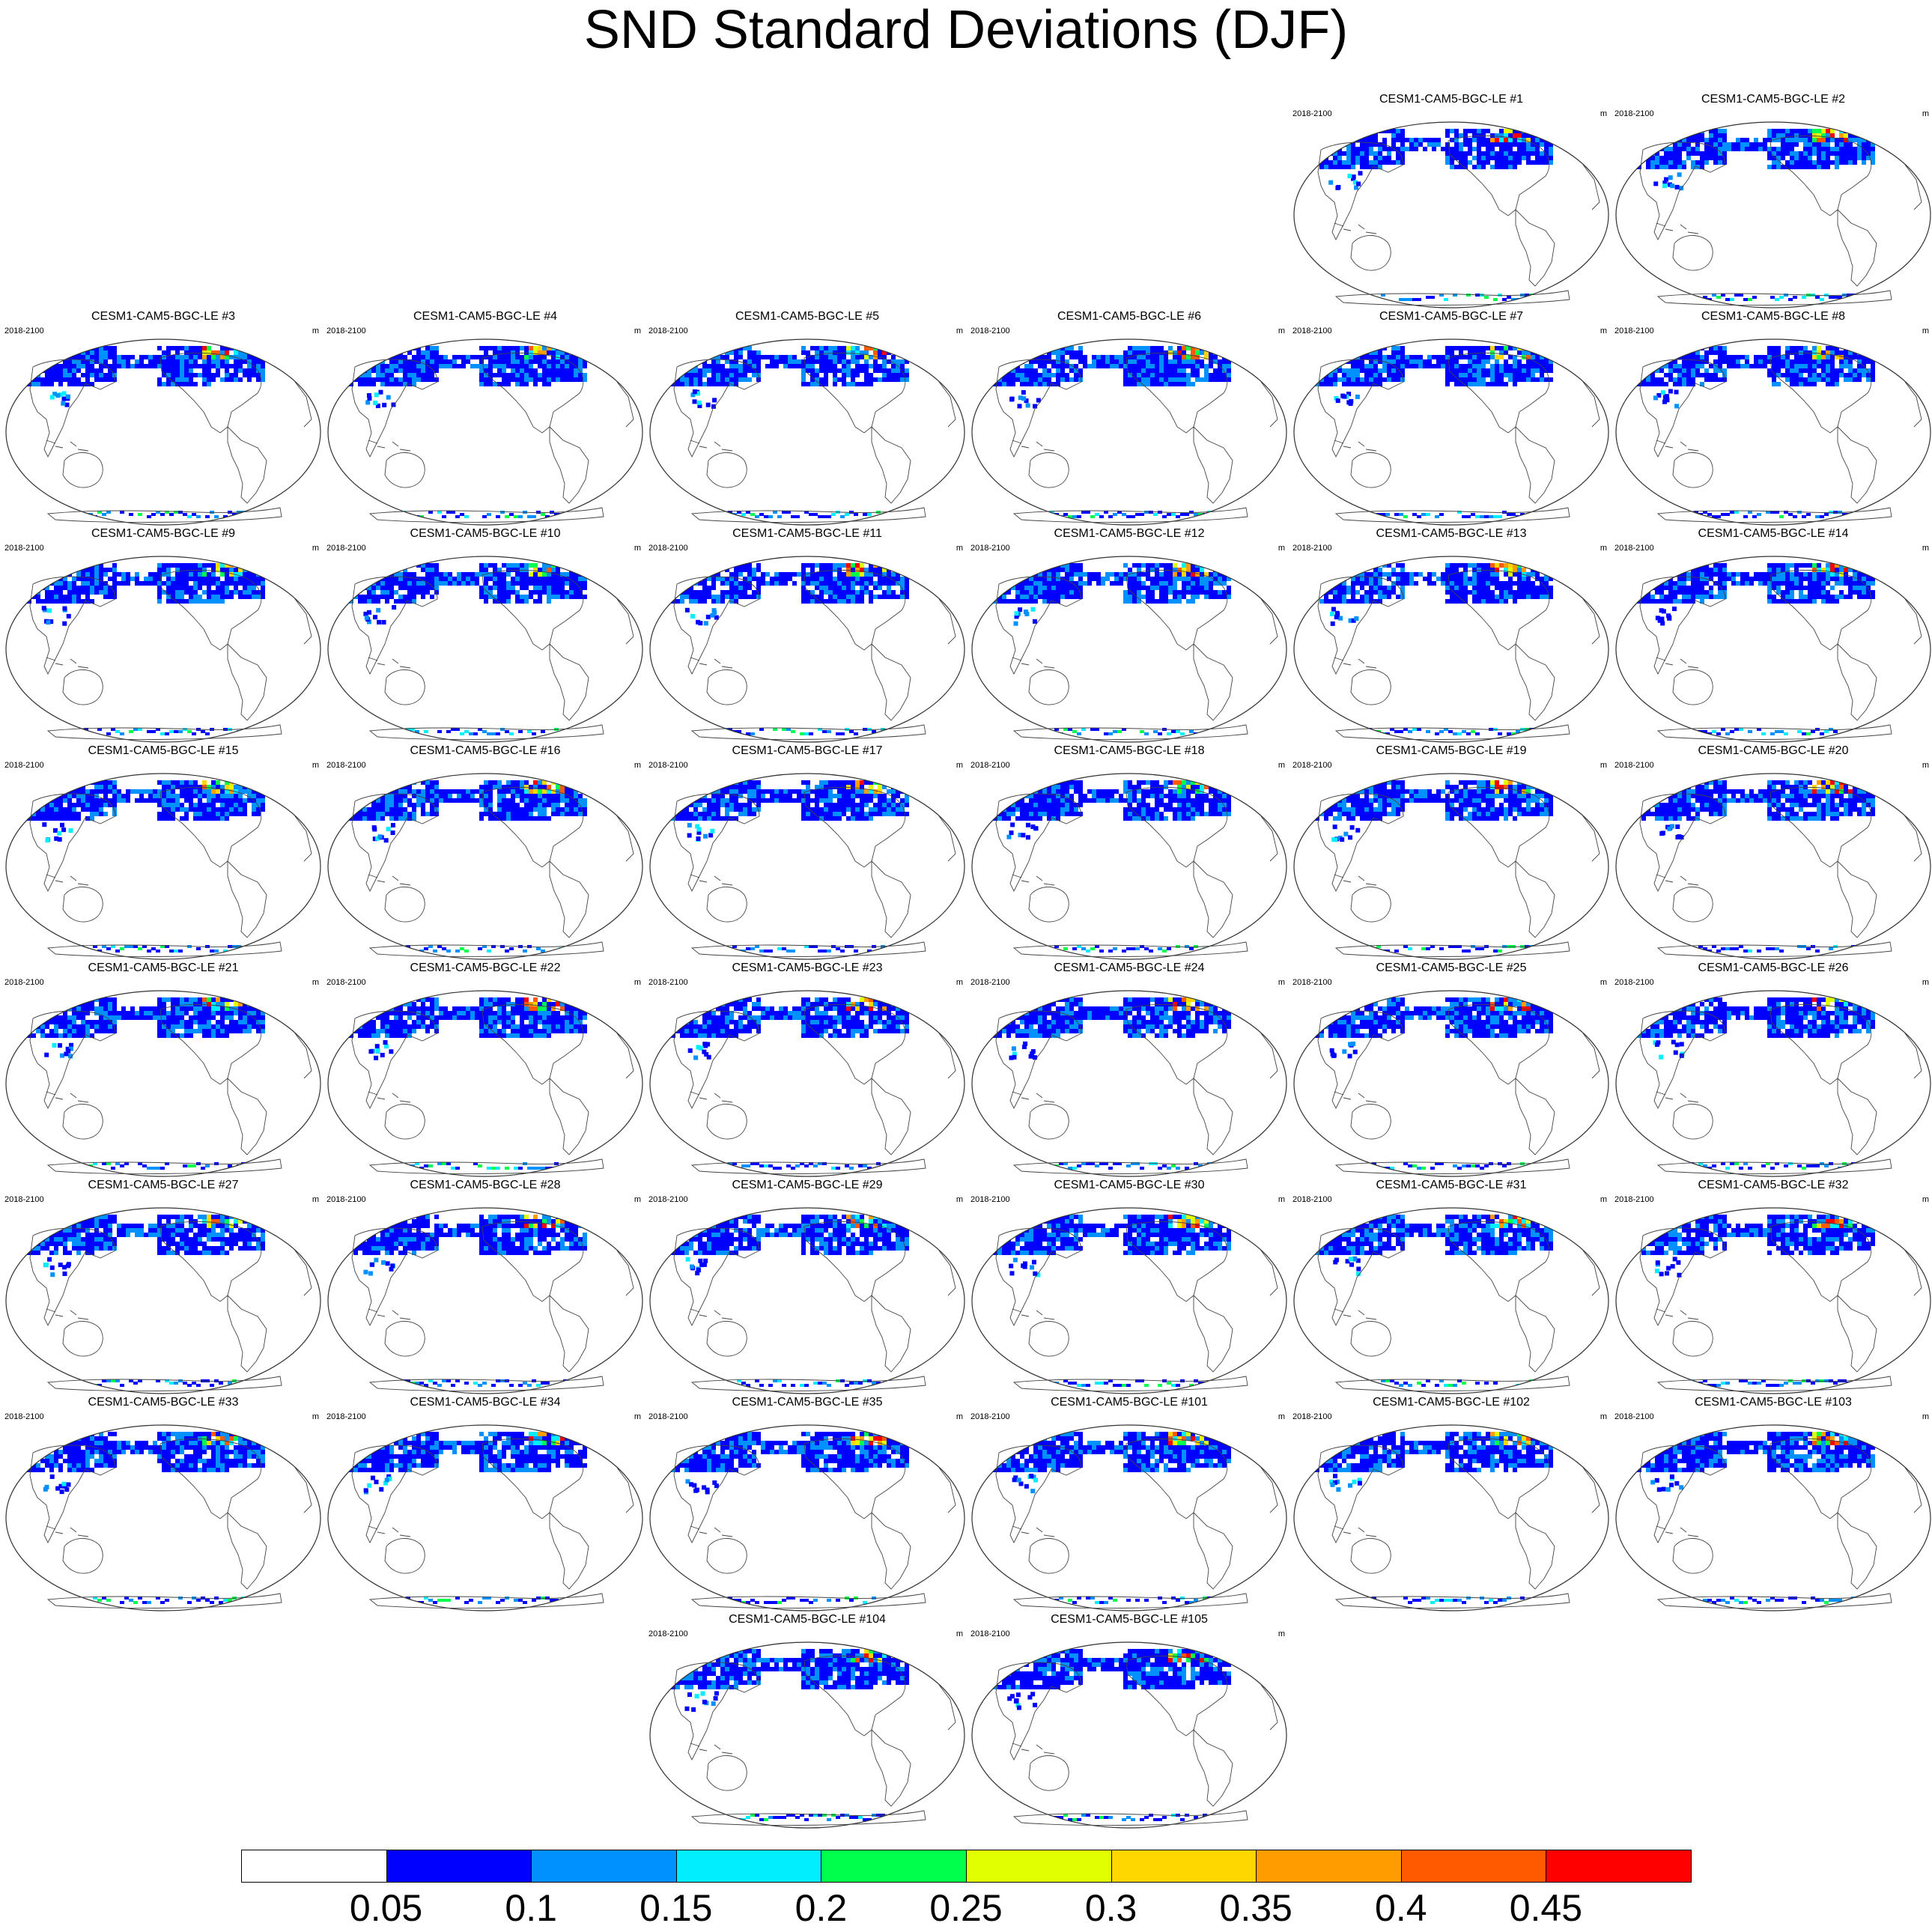 This screenshot has height=1929, width=1932. I want to click on panel-title: CESM1-CAM5-BGC-LE #105, so click(1129, 1619).